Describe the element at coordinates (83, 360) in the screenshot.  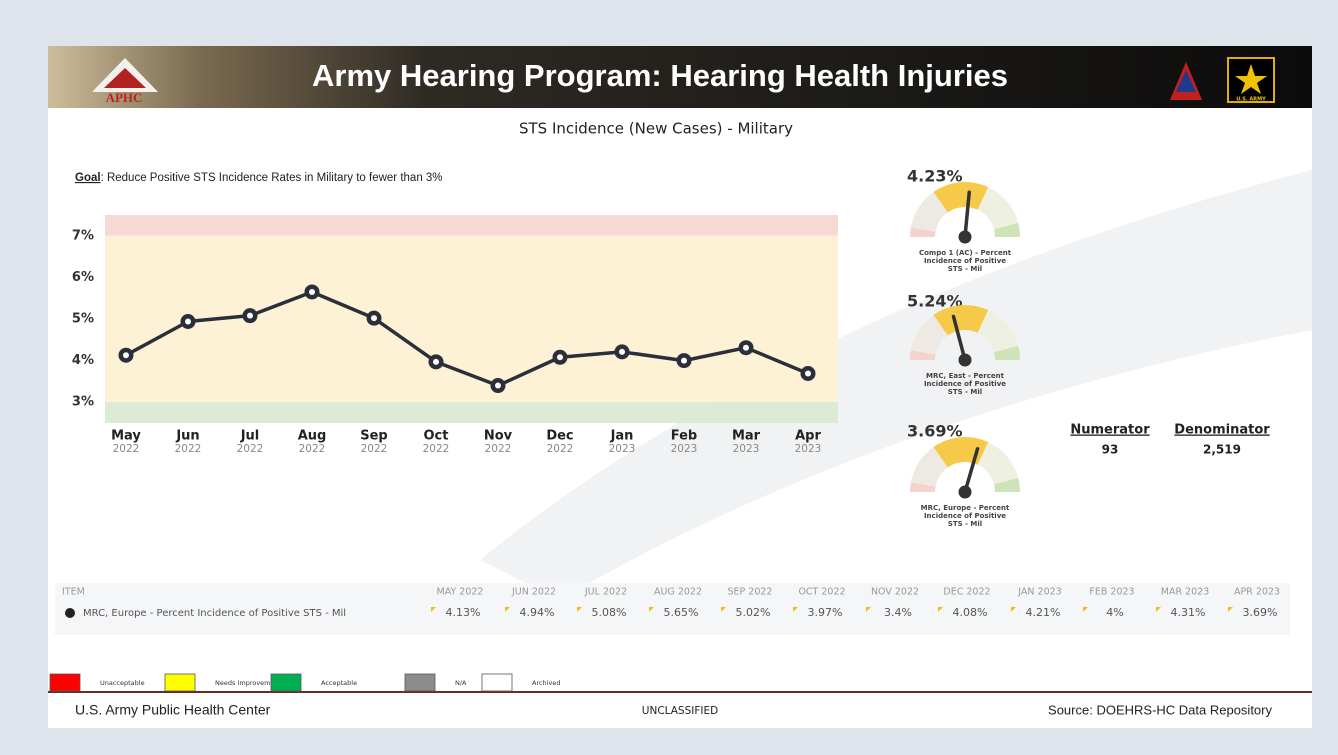
I see `y-tick-label: 4%` at that location.